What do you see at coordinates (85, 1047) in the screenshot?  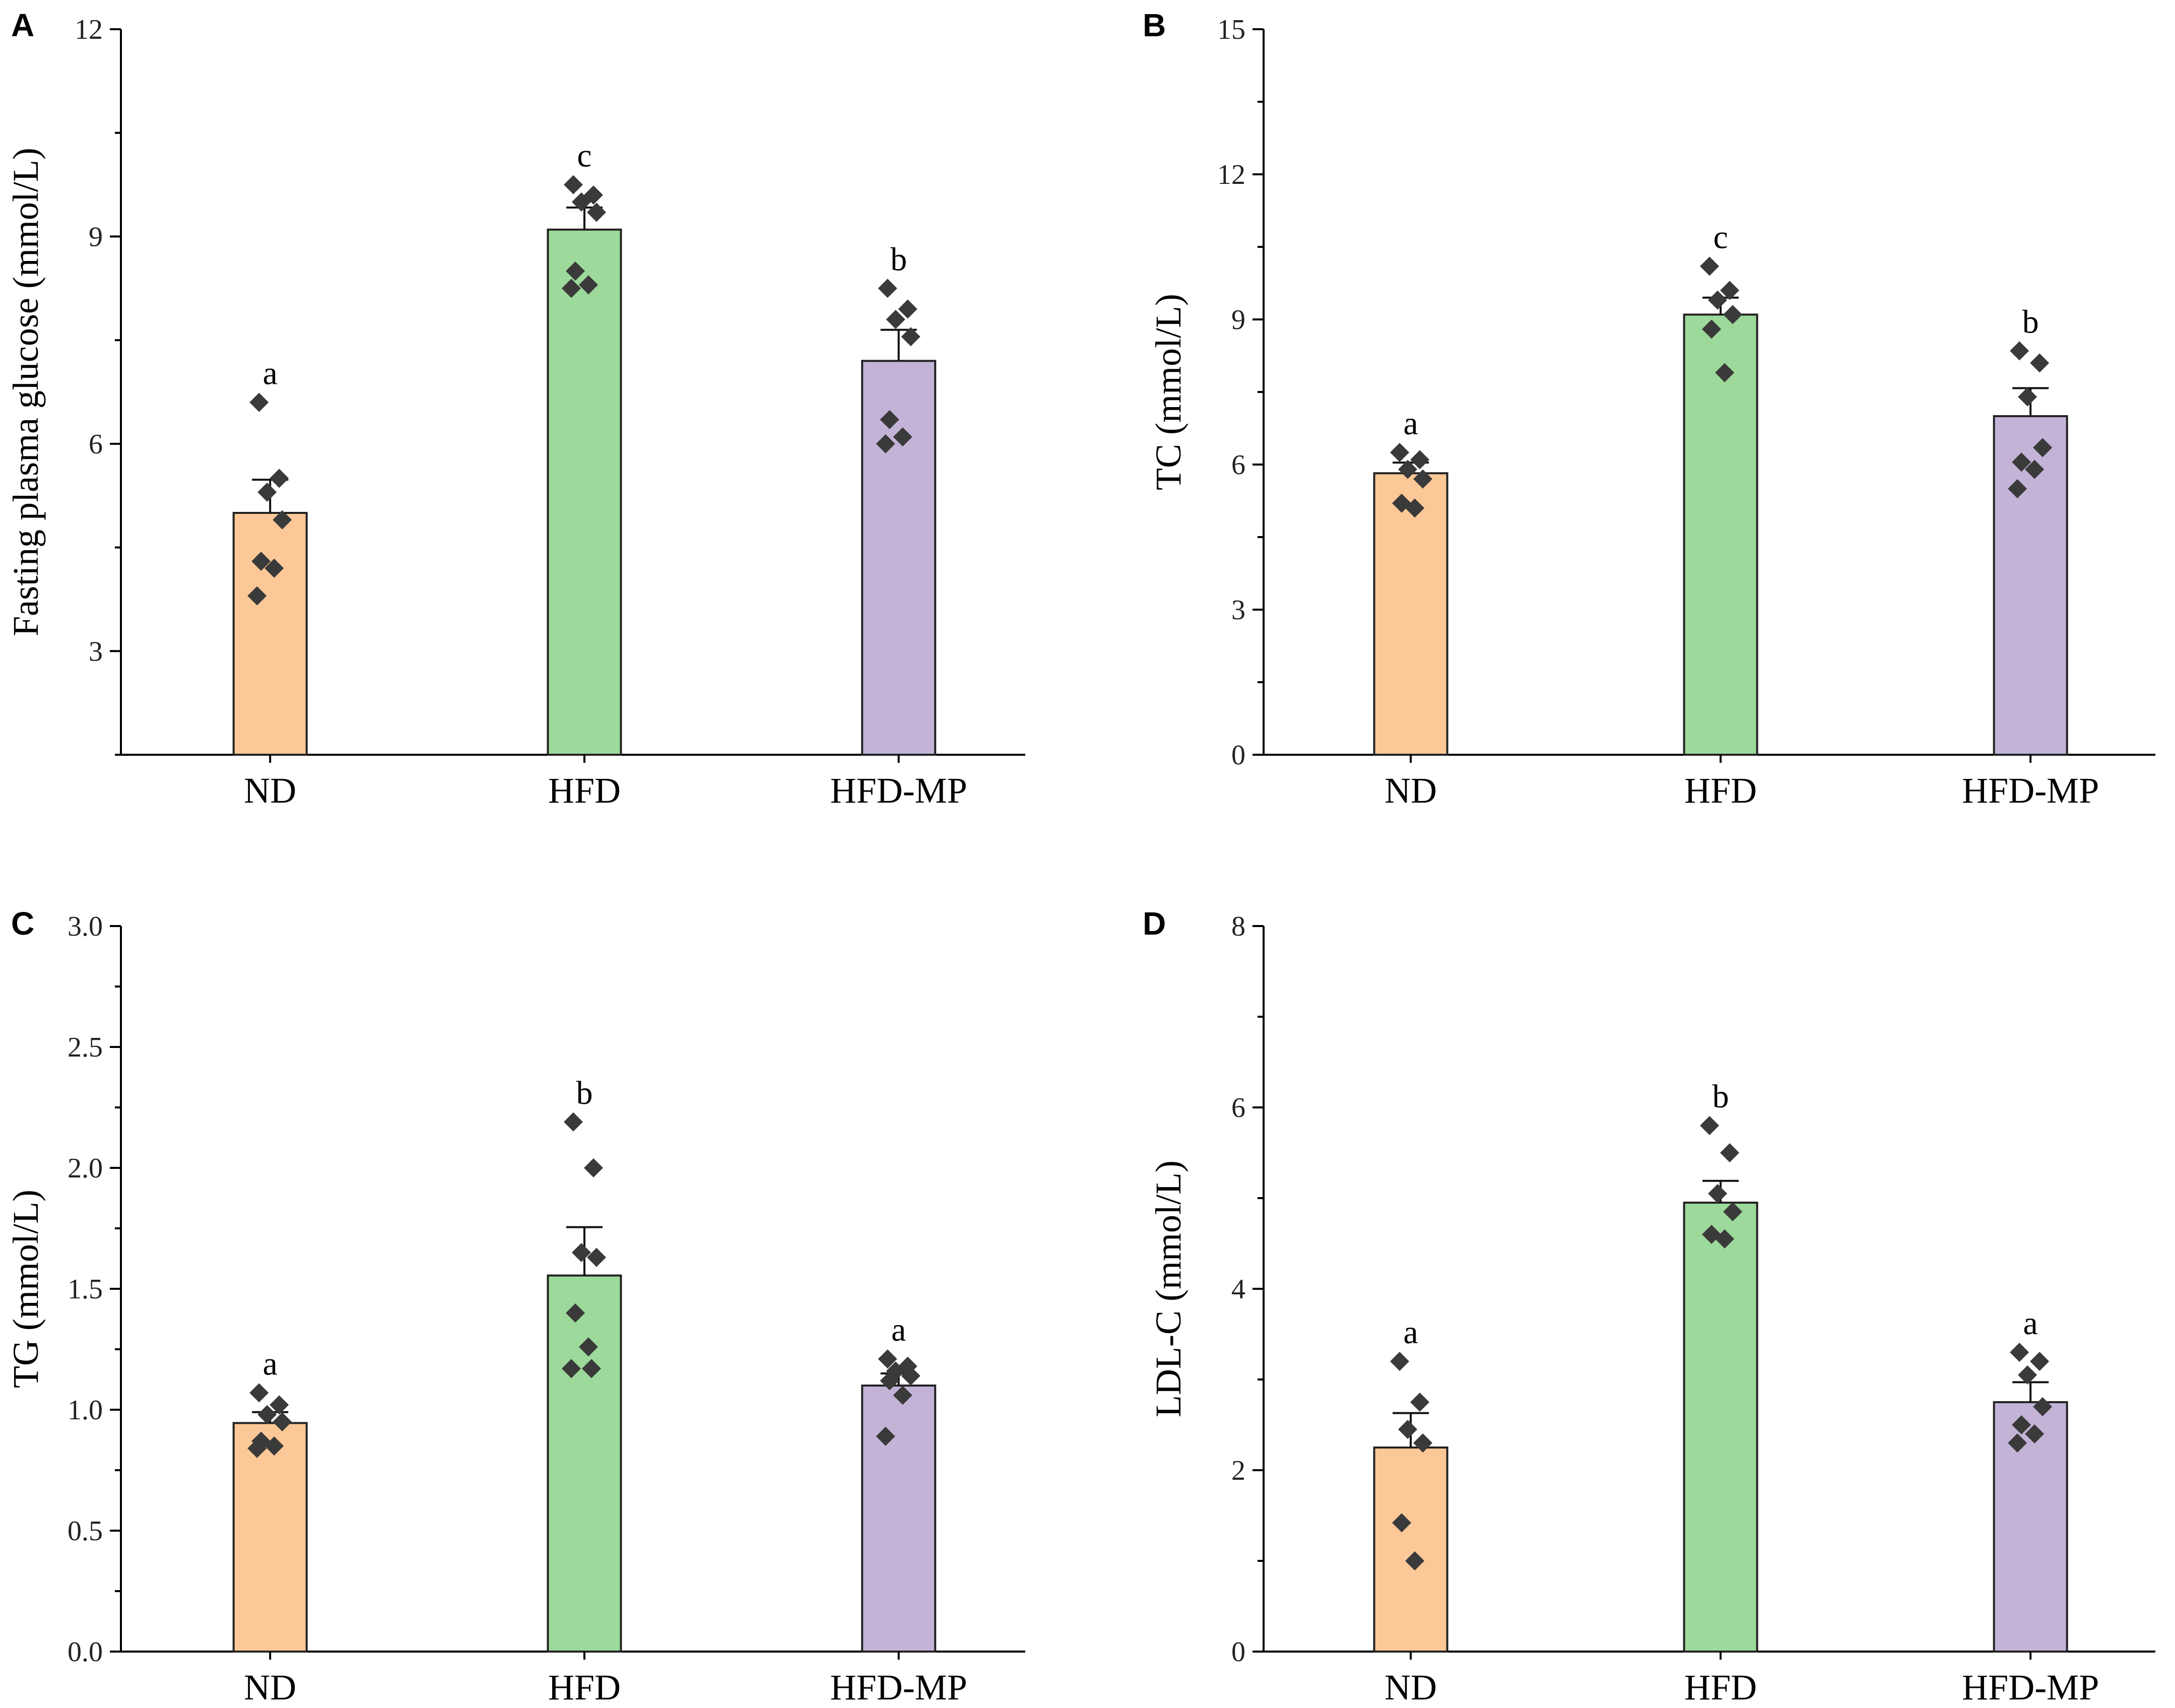 I see `y-tick-label: 2.5` at bounding box center [85, 1047].